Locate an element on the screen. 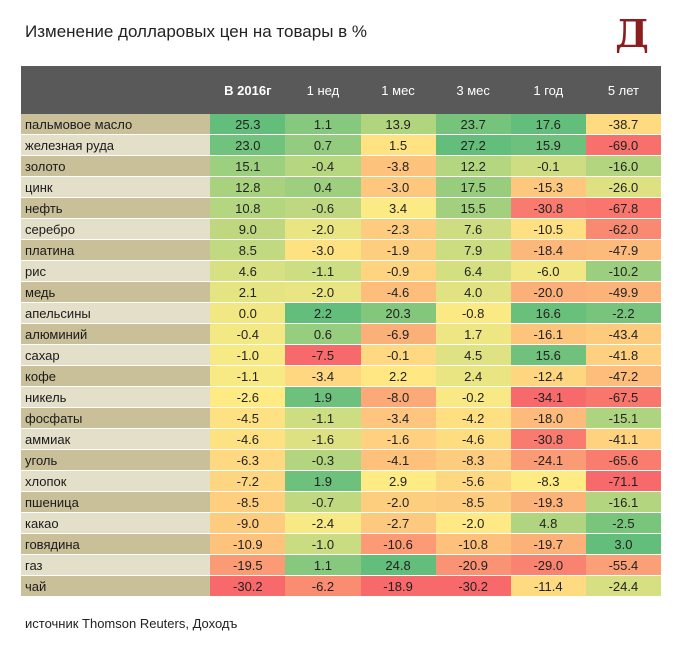 Image resolution: width=684 pixels, height=654 pixels. value-cell: -67.5 is located at coordinates (623, 397).